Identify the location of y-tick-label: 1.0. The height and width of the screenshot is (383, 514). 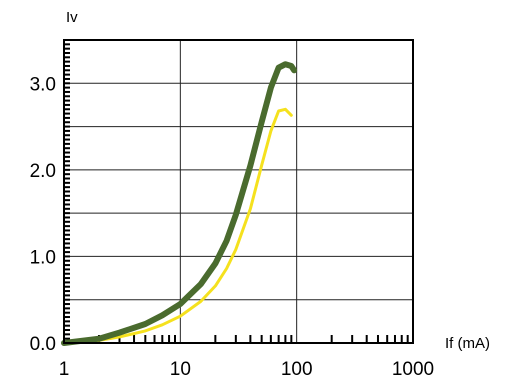
(43, 257).